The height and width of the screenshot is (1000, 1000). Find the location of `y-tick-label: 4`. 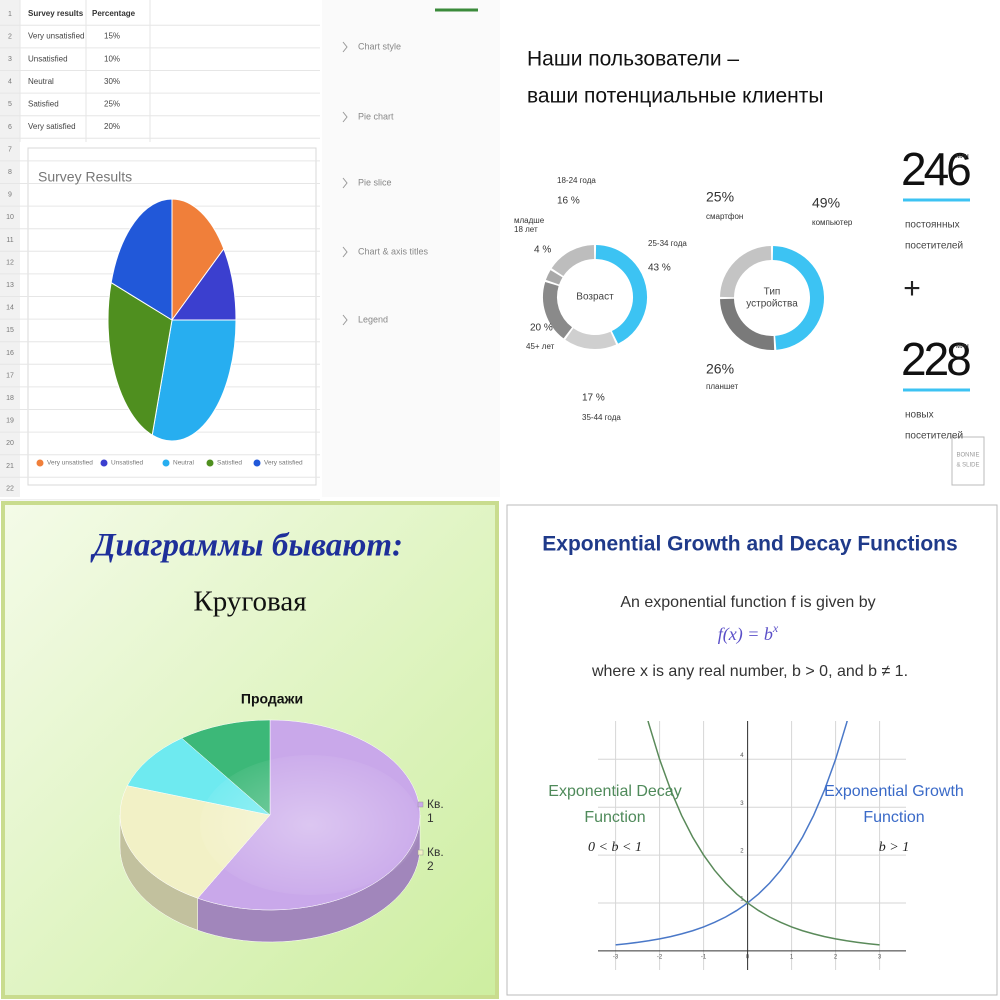

y-tick-label: 4 is located at coordinates (742, 756).